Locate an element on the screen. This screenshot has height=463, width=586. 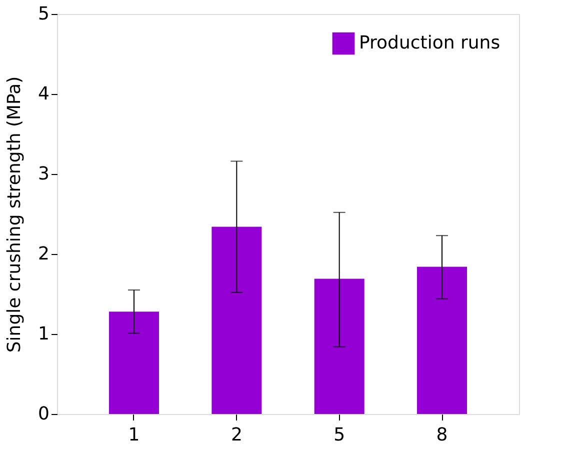
legend-label: Production runs is located at coordinates (429, 43).